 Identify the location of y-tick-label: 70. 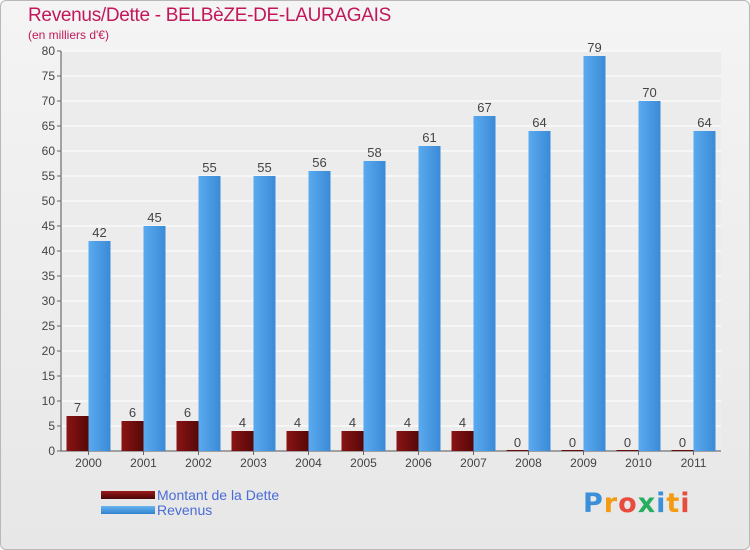
(49, 101).